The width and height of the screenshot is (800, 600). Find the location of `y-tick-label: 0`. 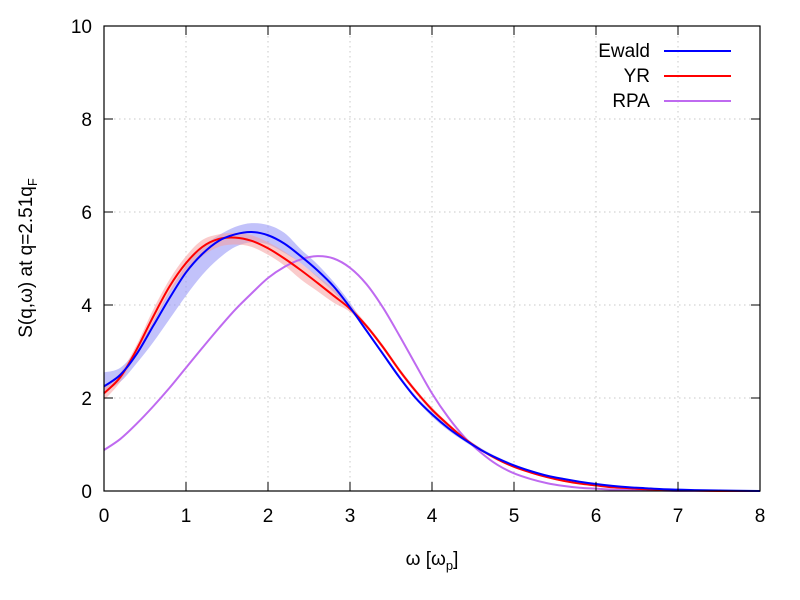

y-tick-label: 0 is located at coordinates (86, 492).